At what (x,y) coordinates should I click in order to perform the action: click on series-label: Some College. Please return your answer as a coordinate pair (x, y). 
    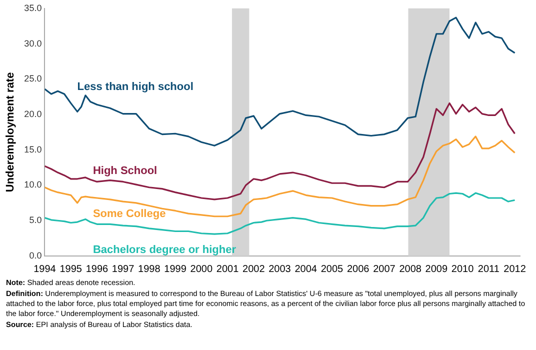
    Looking at the image, I should click on (129, 214).